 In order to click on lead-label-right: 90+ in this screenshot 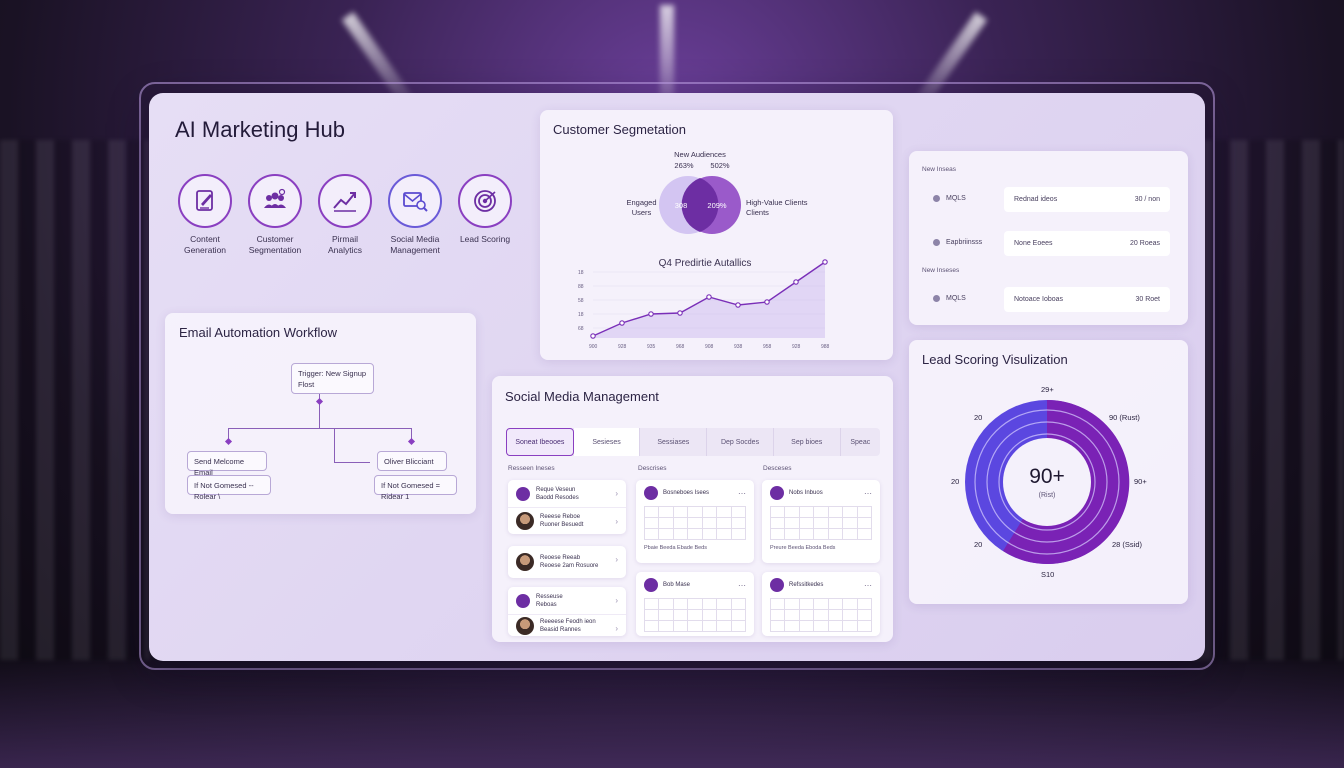, I will do `click(1140, 481)`.